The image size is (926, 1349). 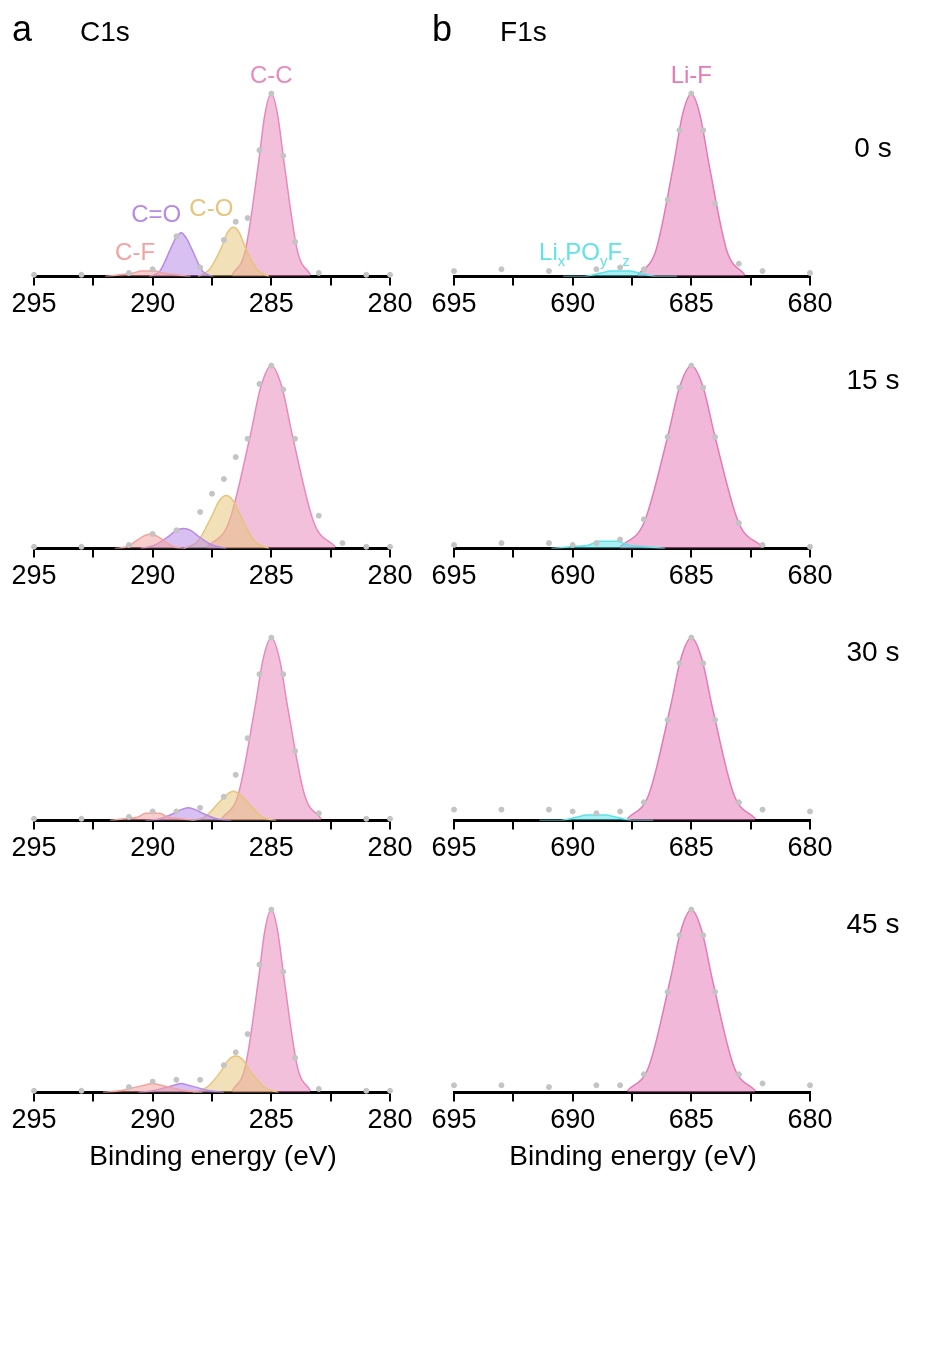 What do you see at coordinates (105, 32) in the screenshot?
I see `chart-title: C1s` at bounding box center [105, 32].